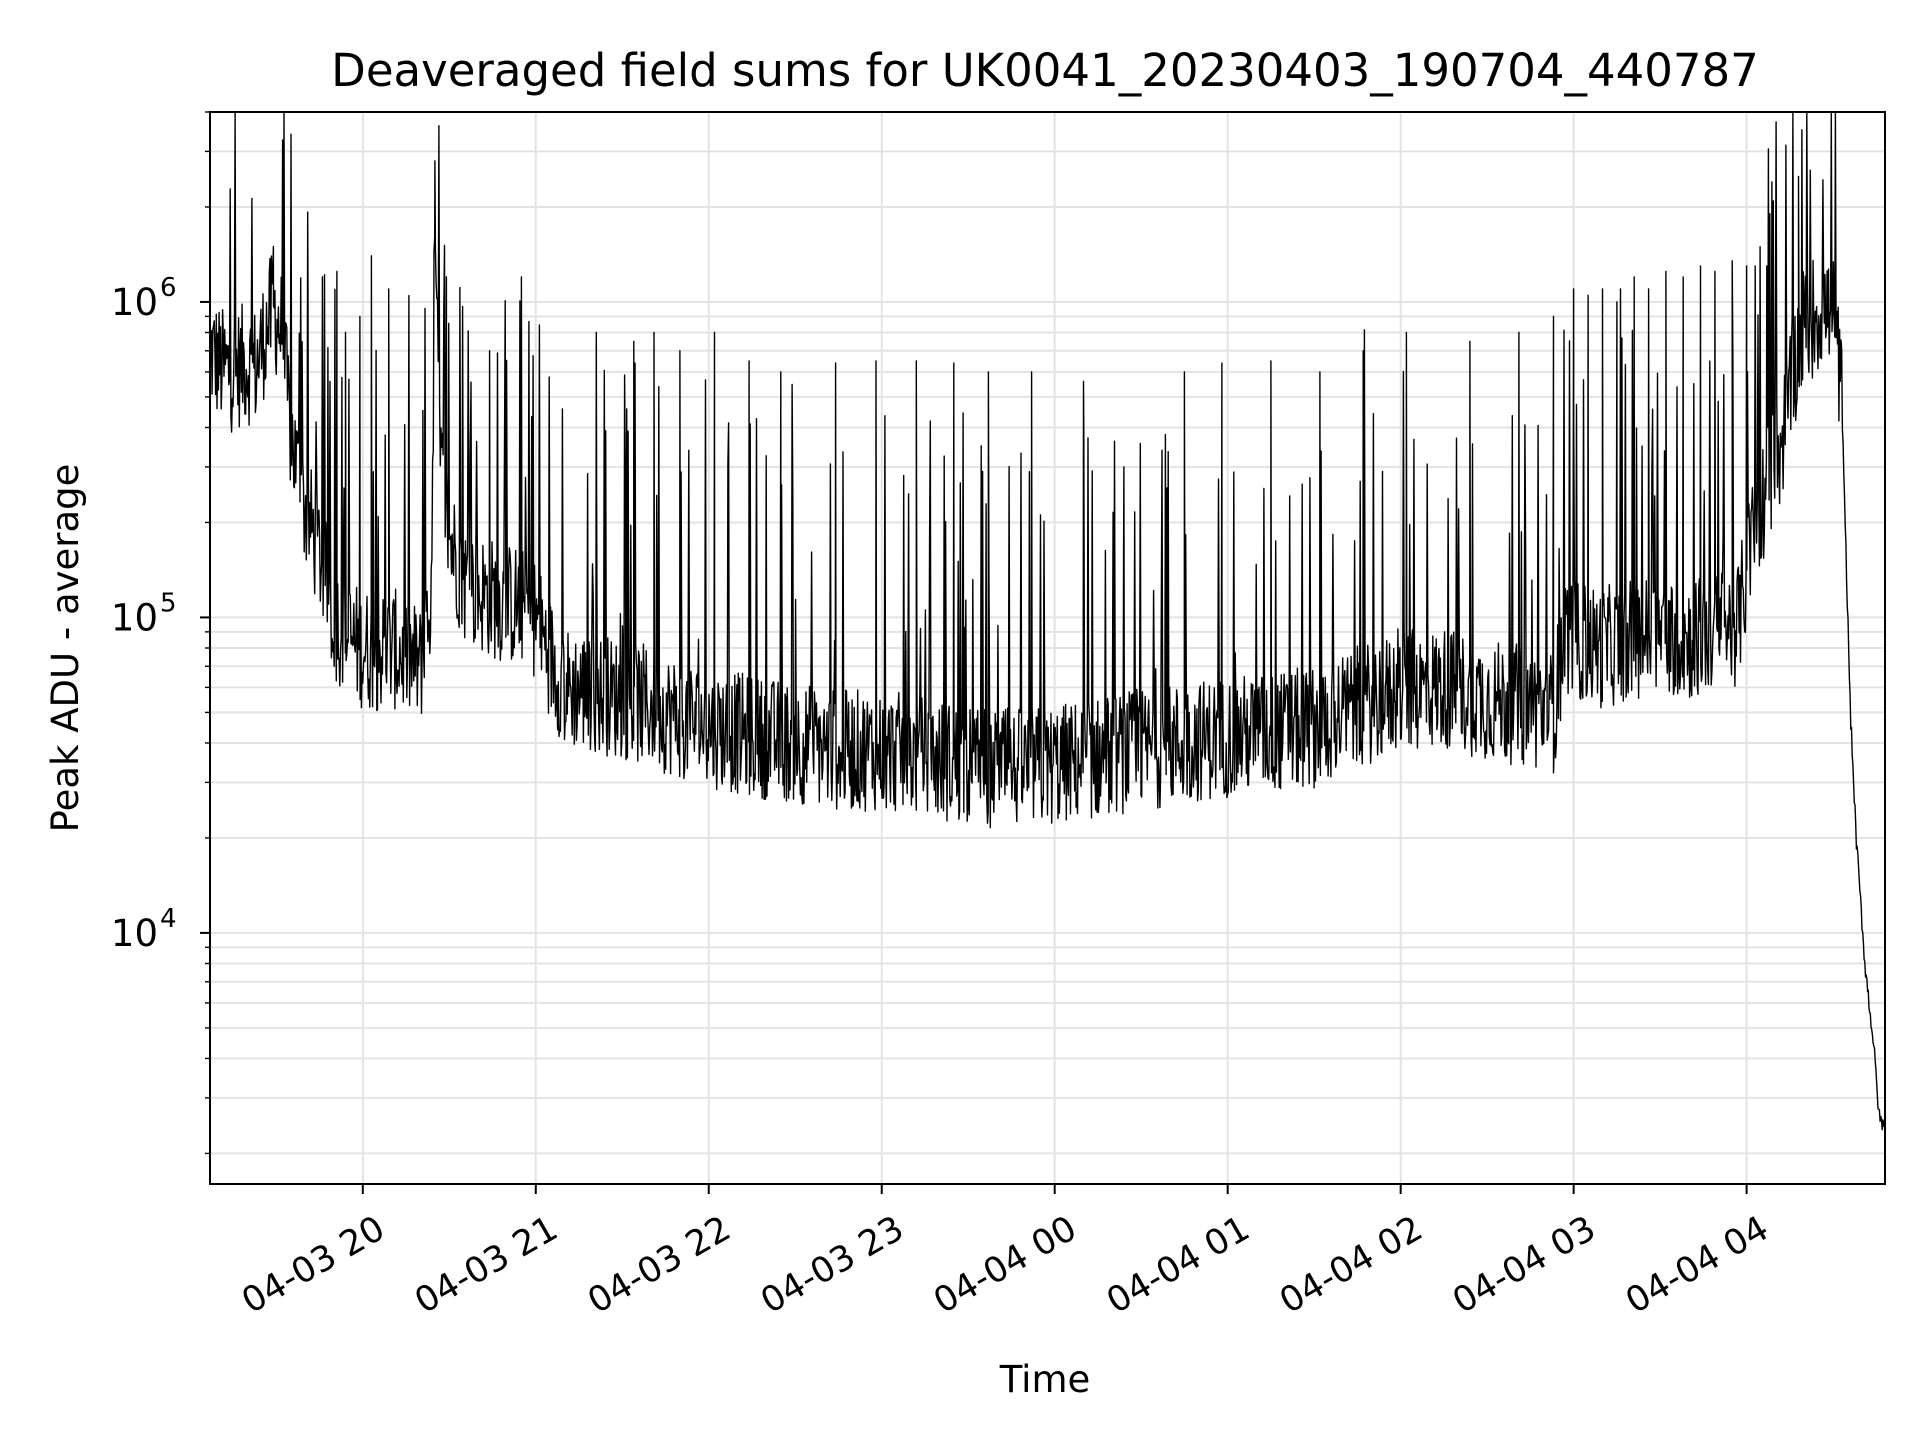  I want to click on y-tick-exponent: 4, so click(168, 919).